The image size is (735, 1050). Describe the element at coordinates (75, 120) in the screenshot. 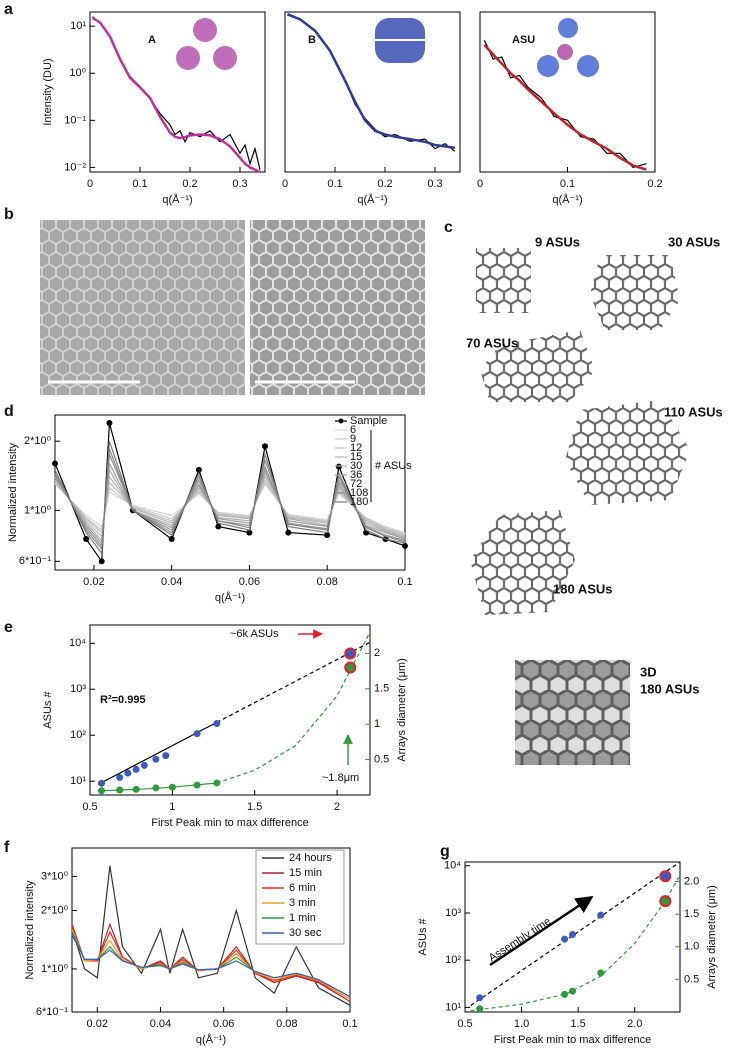

I see `y-tick-label: 10⁻¹` at that location.